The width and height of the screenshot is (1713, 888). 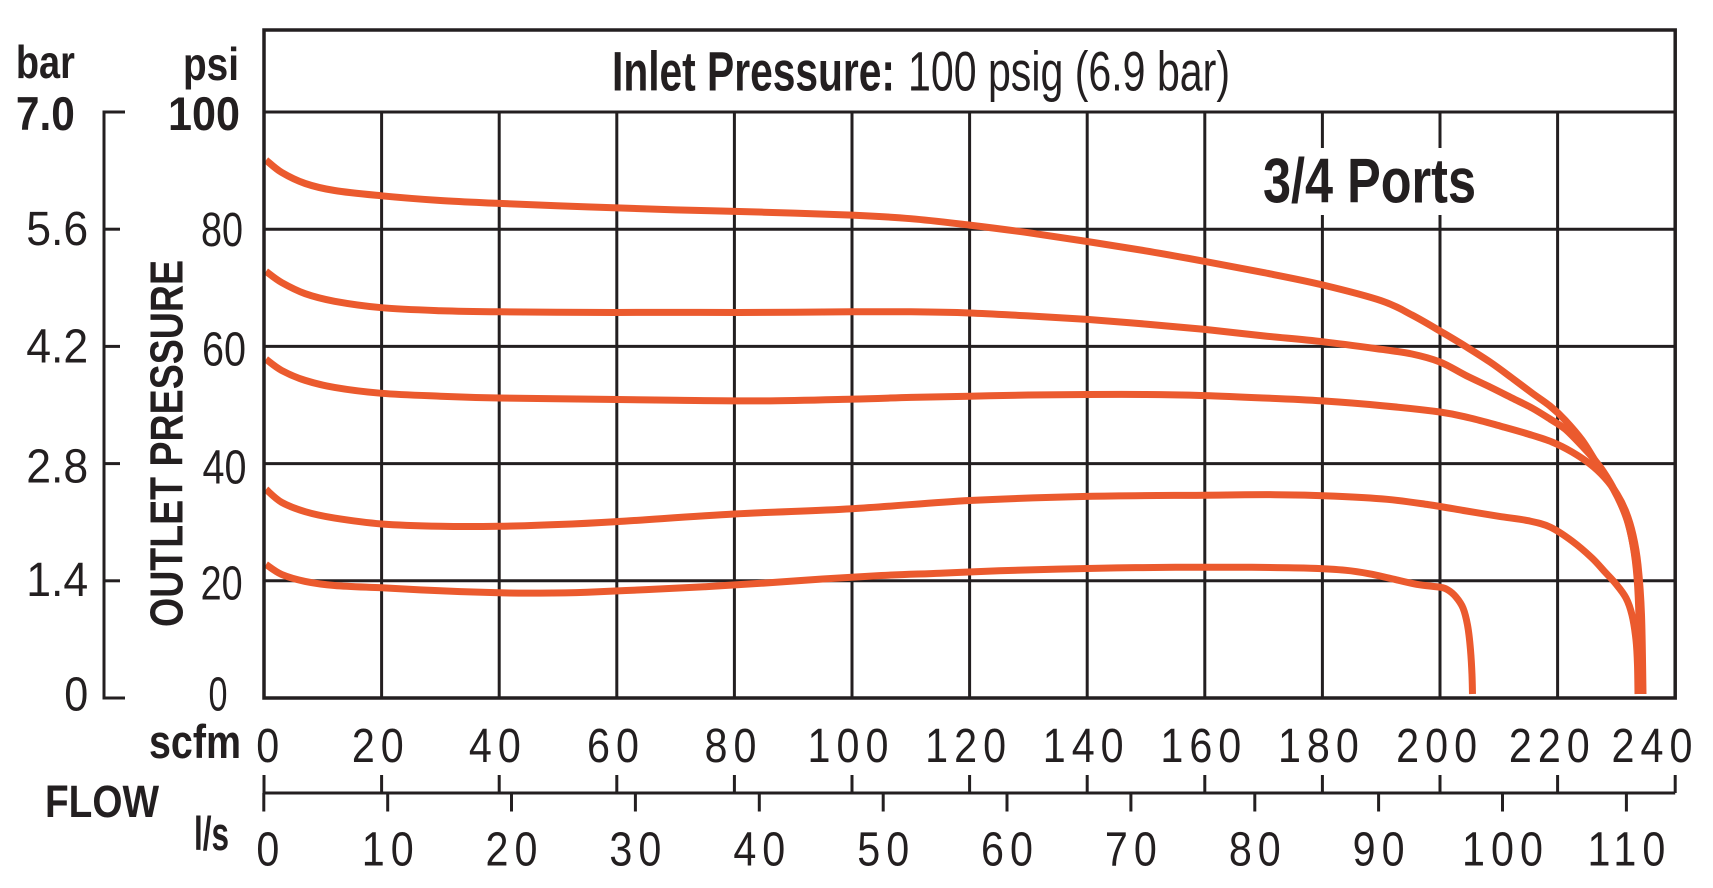 What do you see at coordinates (638, 850) in the screenshot?
I see `svg-text: 30` at bounding box center [638, 850].